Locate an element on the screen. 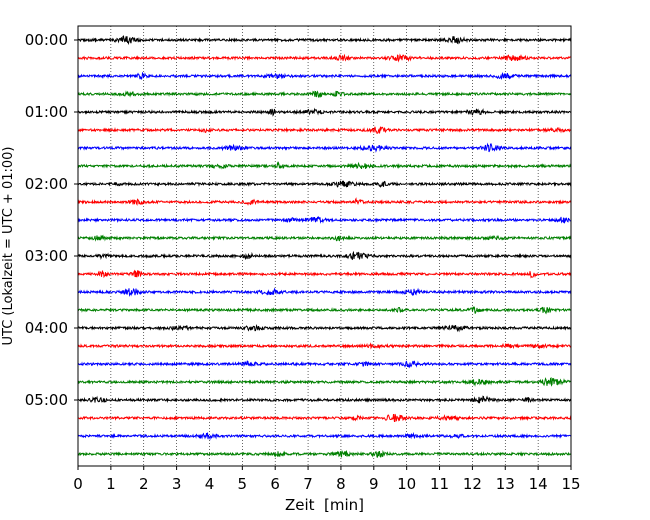  y-tick-label: 00:00 is located at coordinates (46, 40).